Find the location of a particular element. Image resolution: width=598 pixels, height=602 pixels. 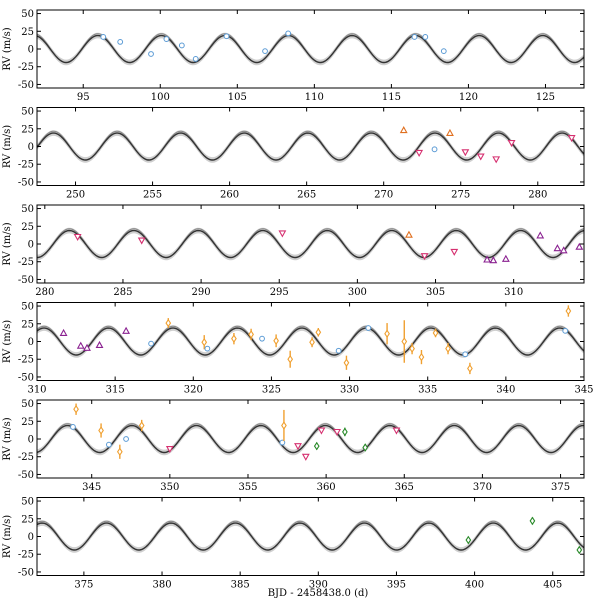

x-tick-label: 405 is located at coordinates (552, 585).